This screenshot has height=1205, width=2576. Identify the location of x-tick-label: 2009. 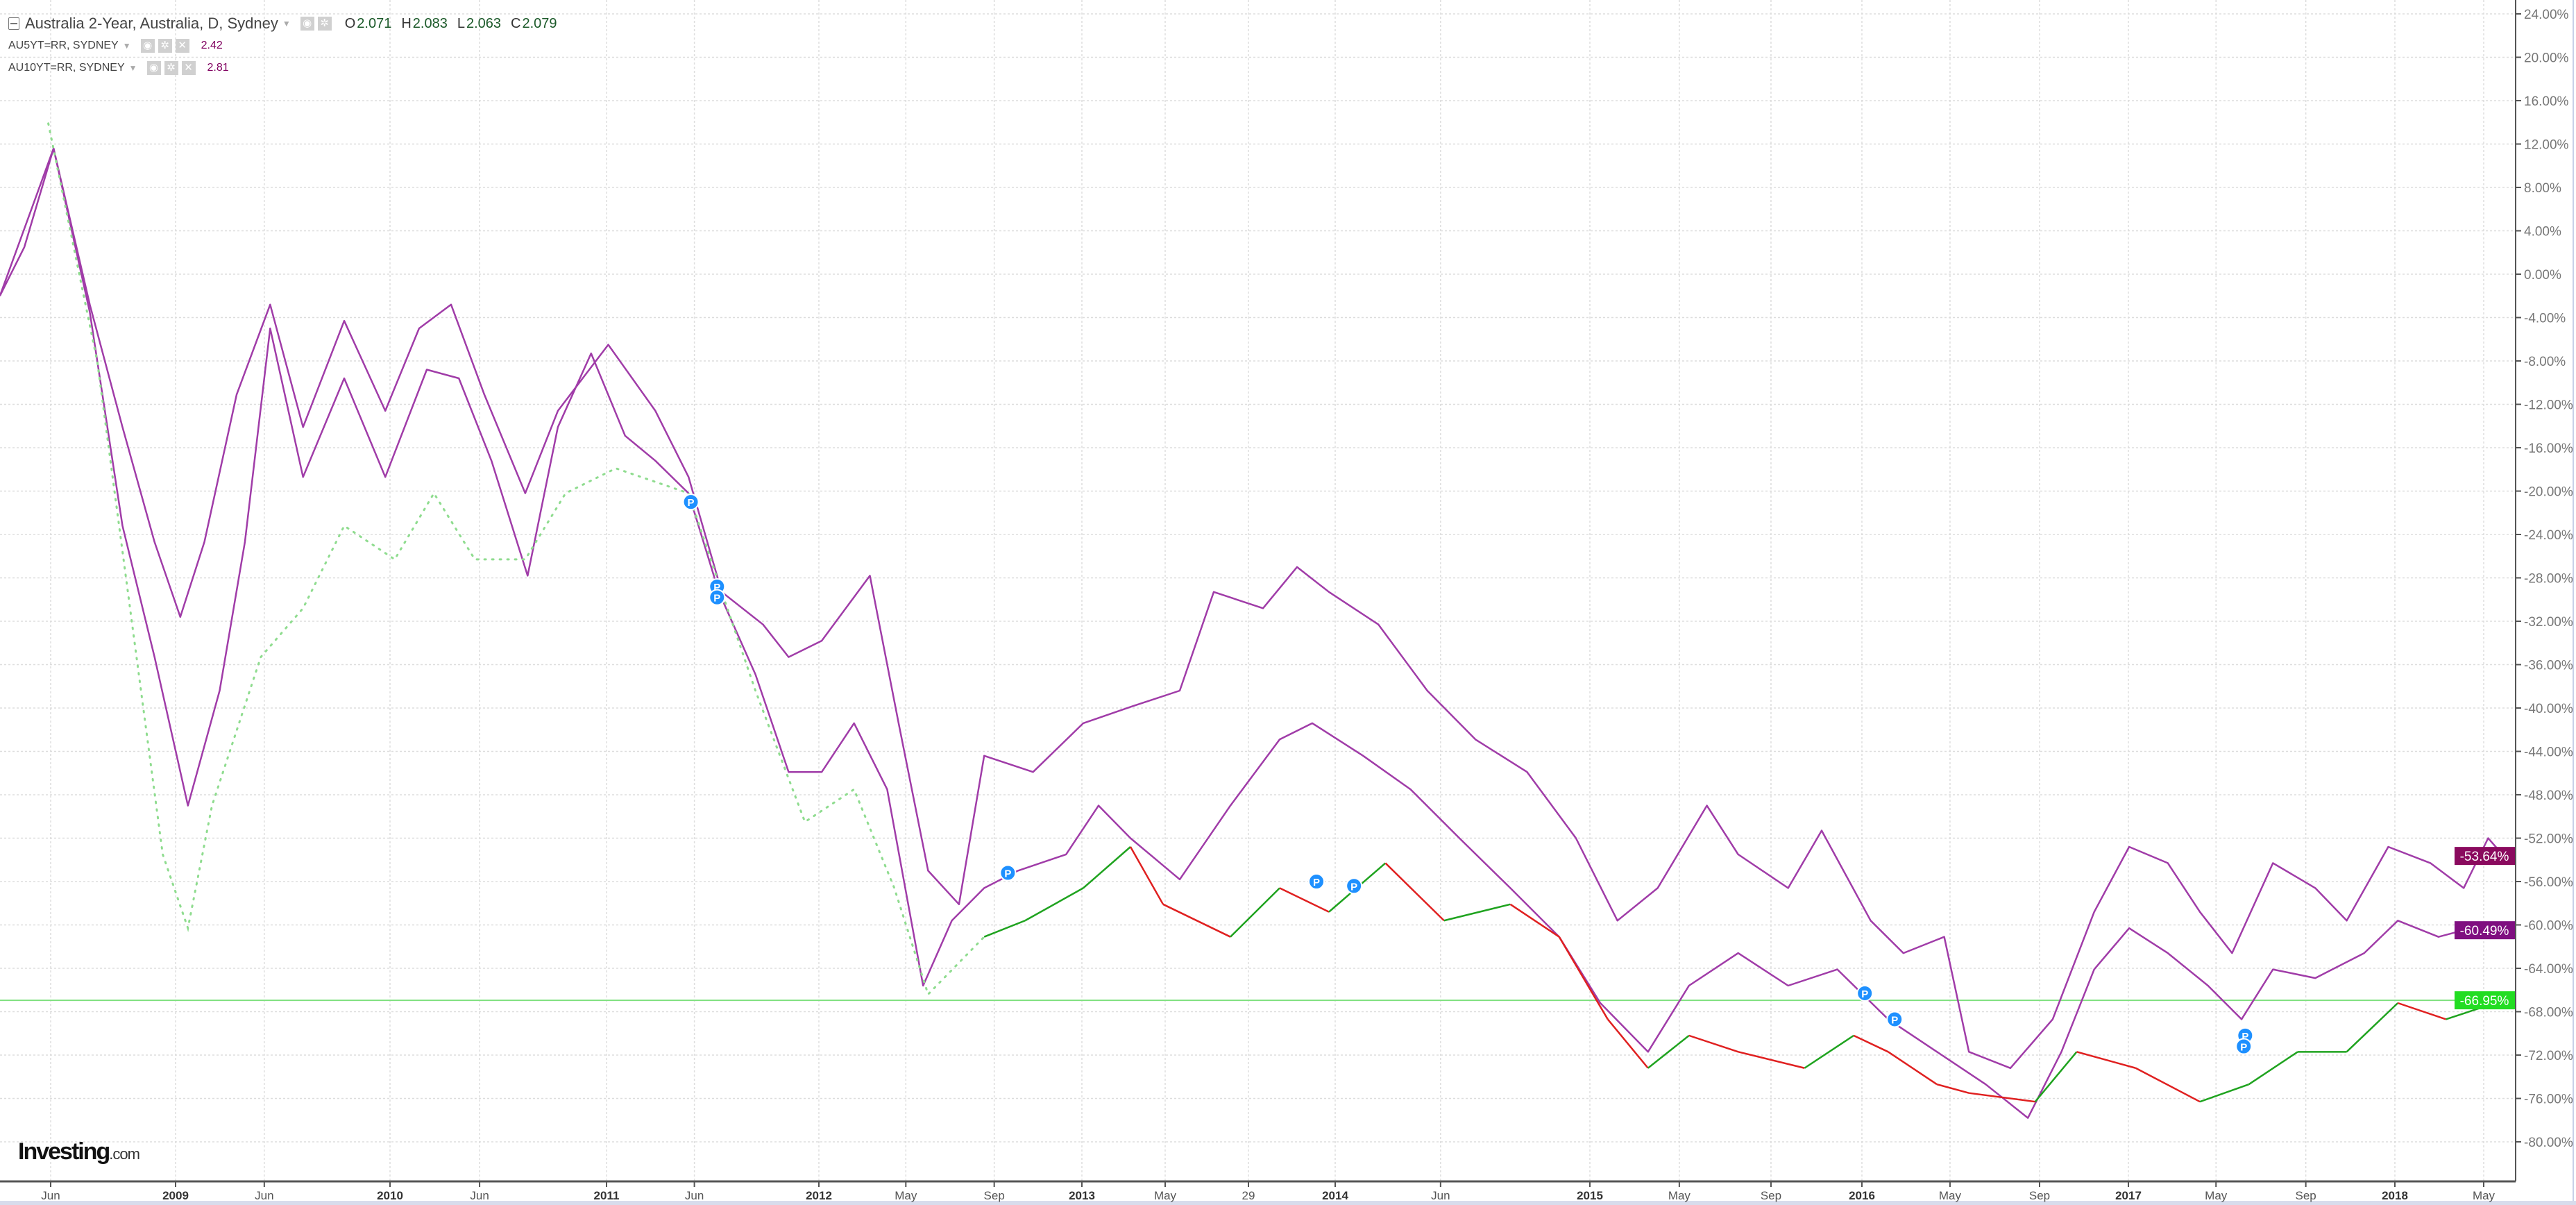
(176, 1195).